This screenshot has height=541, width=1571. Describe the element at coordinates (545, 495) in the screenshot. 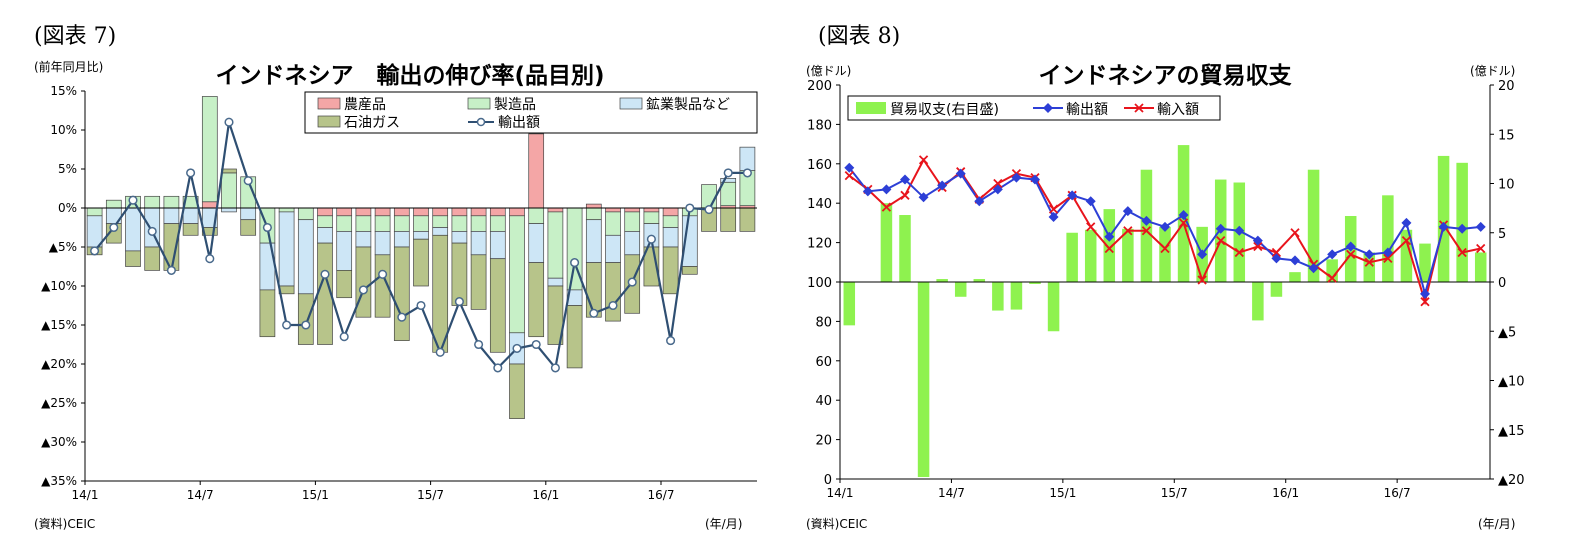

I see `left-x-tick-label: 16/1` at that location.